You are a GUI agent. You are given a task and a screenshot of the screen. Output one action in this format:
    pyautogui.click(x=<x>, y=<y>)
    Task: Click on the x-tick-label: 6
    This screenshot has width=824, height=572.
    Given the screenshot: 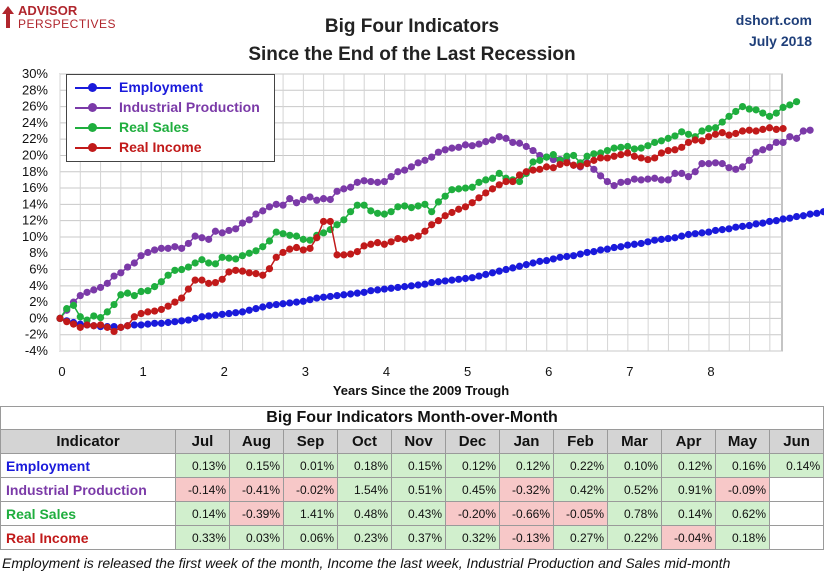 What is the action you would take?
    pyautogui.click(x=548, y=371)
    